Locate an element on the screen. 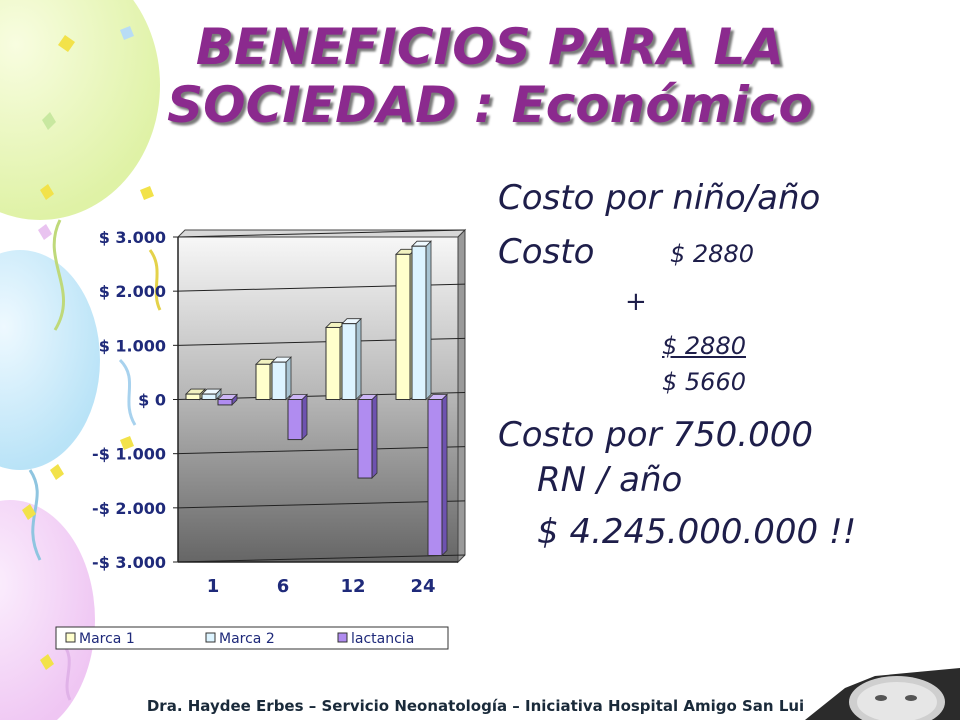 This screenshot has width=960, height=720. costo-value: $ 2880 is located at coordinates (712, 254).